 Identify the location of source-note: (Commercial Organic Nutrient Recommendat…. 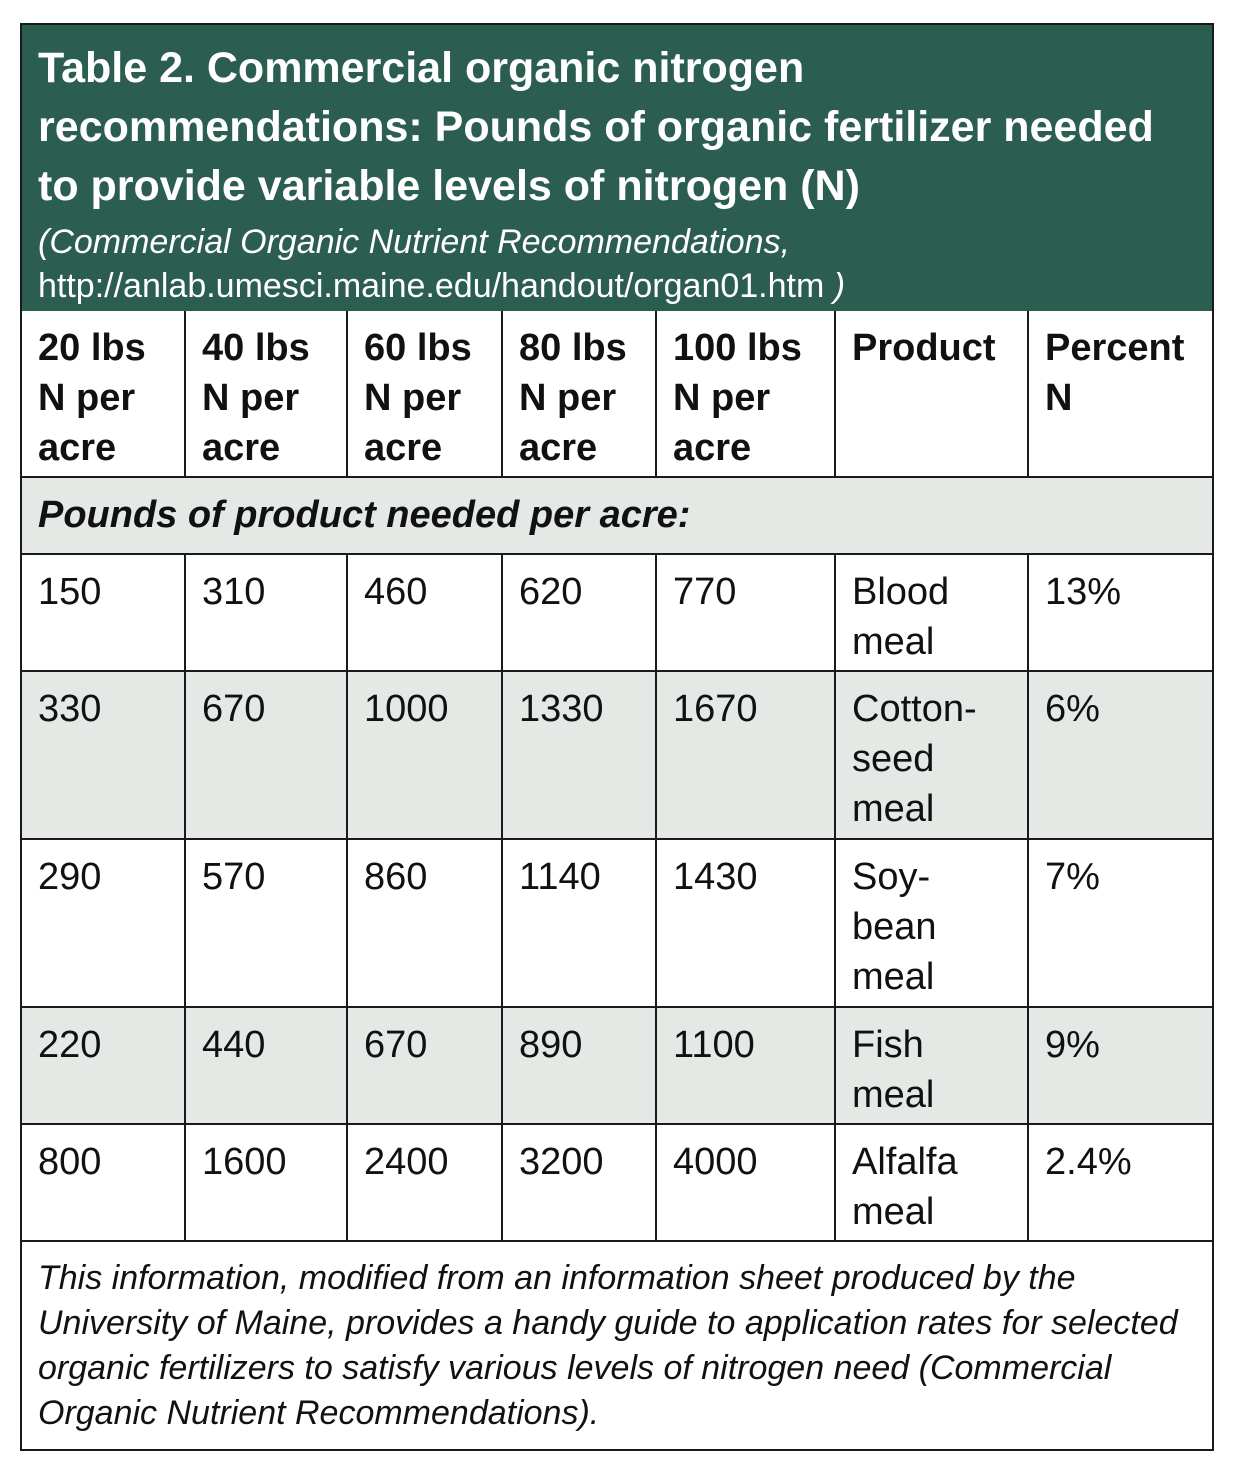
(617, 264).